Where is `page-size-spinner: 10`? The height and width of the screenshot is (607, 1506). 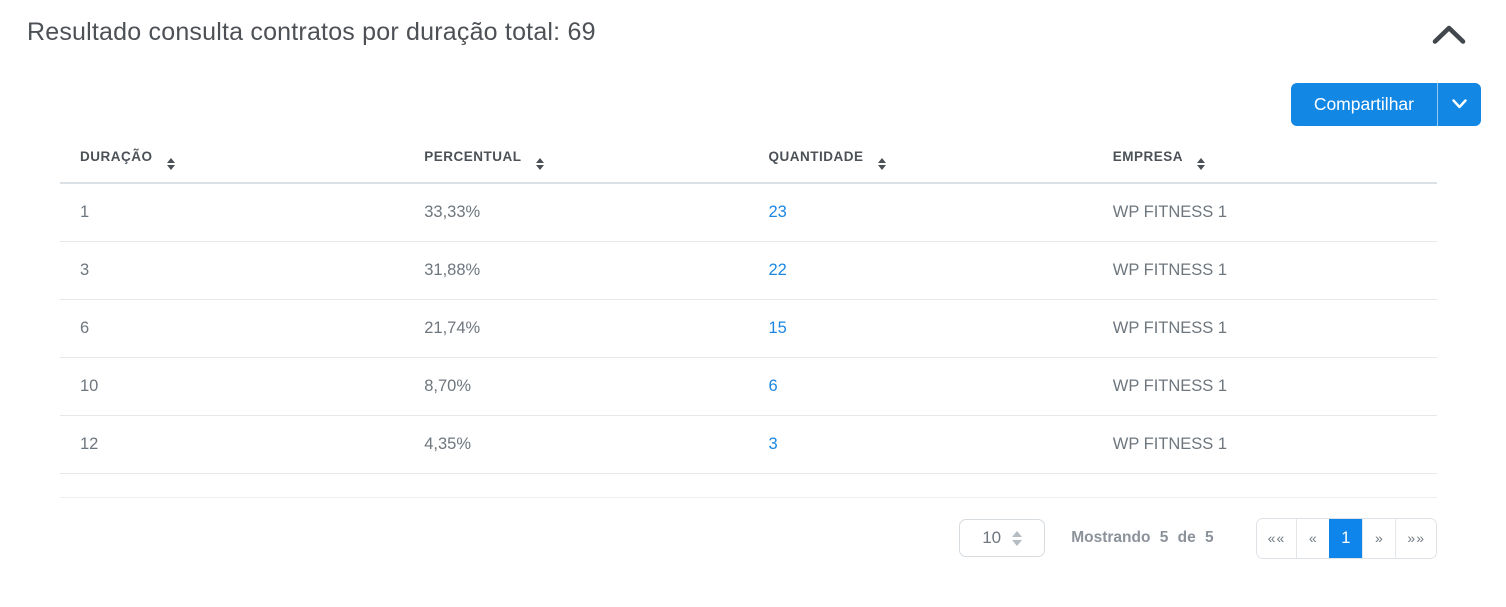
page-size-spinner: 10 is located at coordinates (1002, 538).